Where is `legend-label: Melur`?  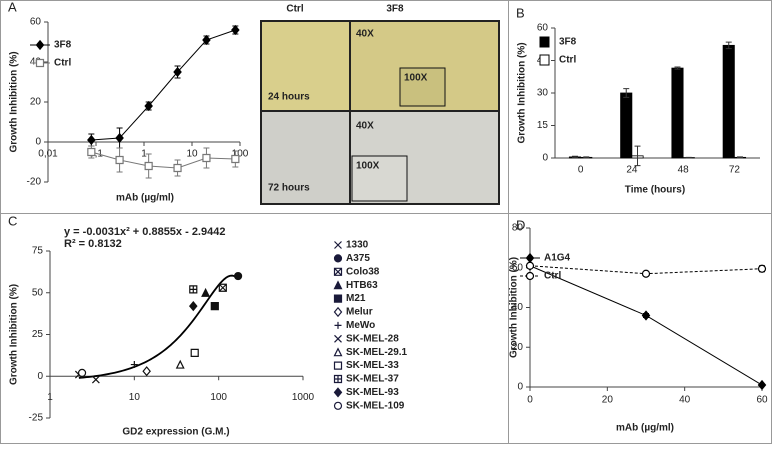 legend-label: Melur is located at coordinates (359, 312).